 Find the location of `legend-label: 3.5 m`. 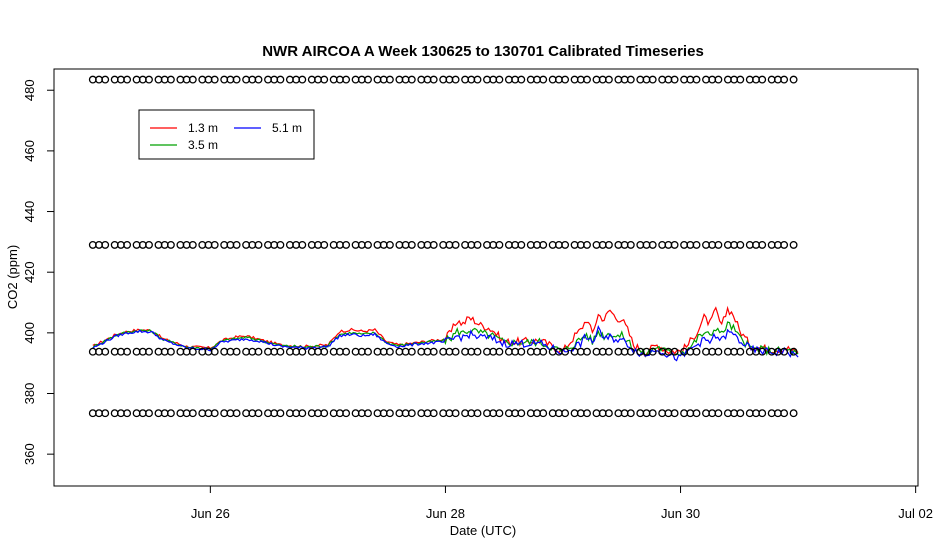

legend-label: 3.5 m is located at coordinates (203, 145).